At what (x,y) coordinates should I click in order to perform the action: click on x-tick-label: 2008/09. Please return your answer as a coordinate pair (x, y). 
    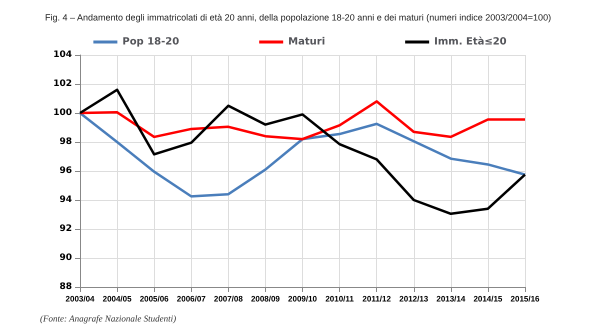
    Looking at the image, I should click on (265, 299).